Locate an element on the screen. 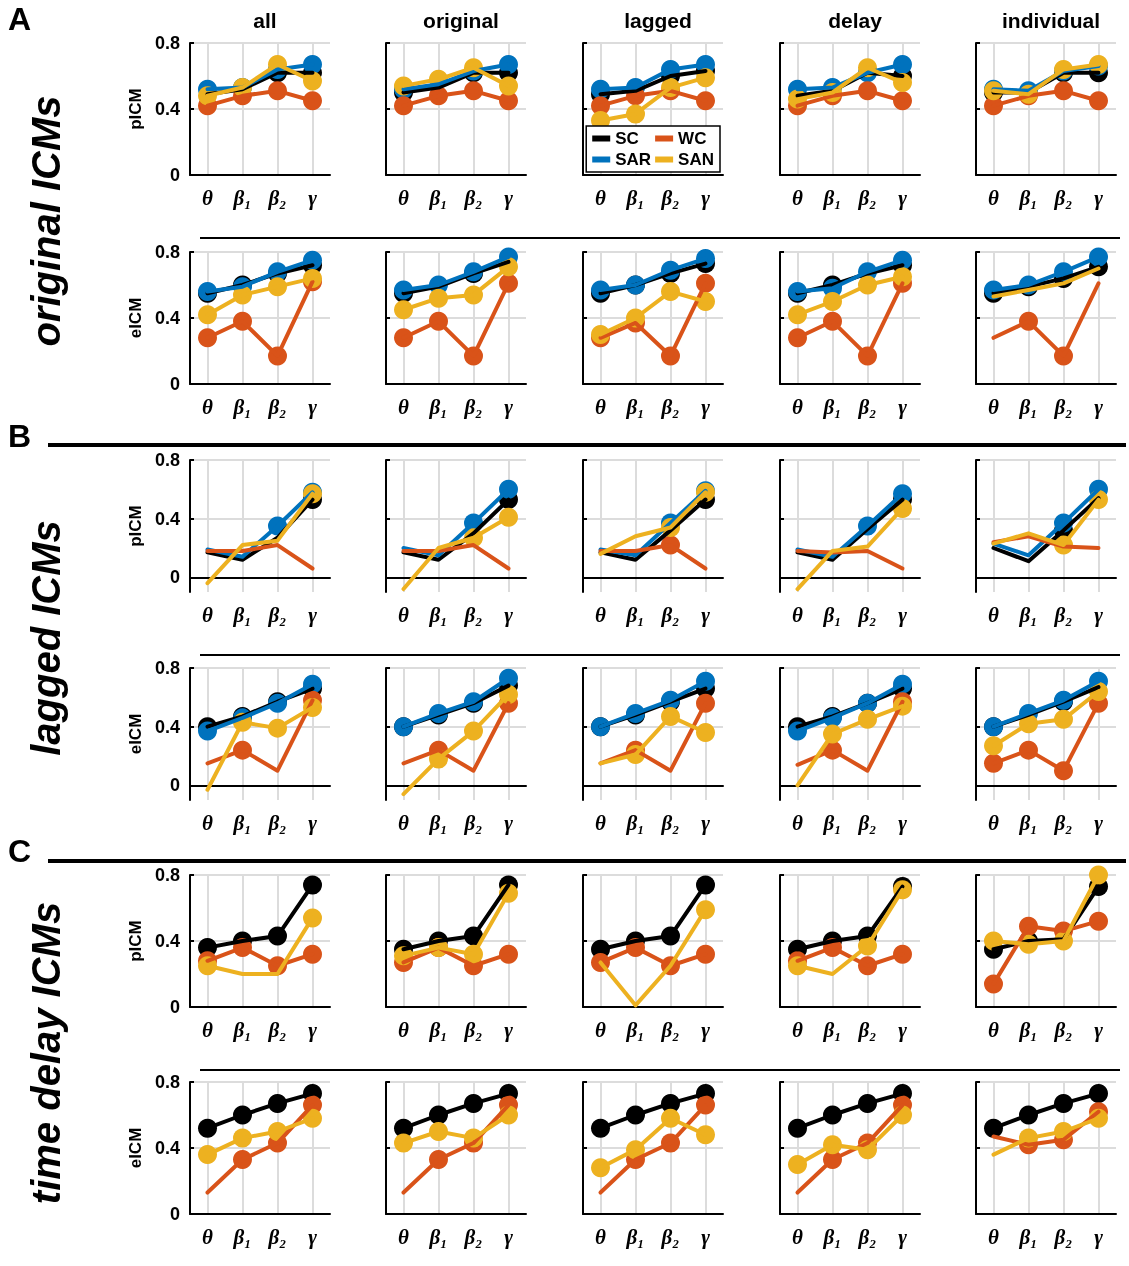 This screenshot has width=1129, height=1266. chart-title: lagged is located at coordinates (658, 20).